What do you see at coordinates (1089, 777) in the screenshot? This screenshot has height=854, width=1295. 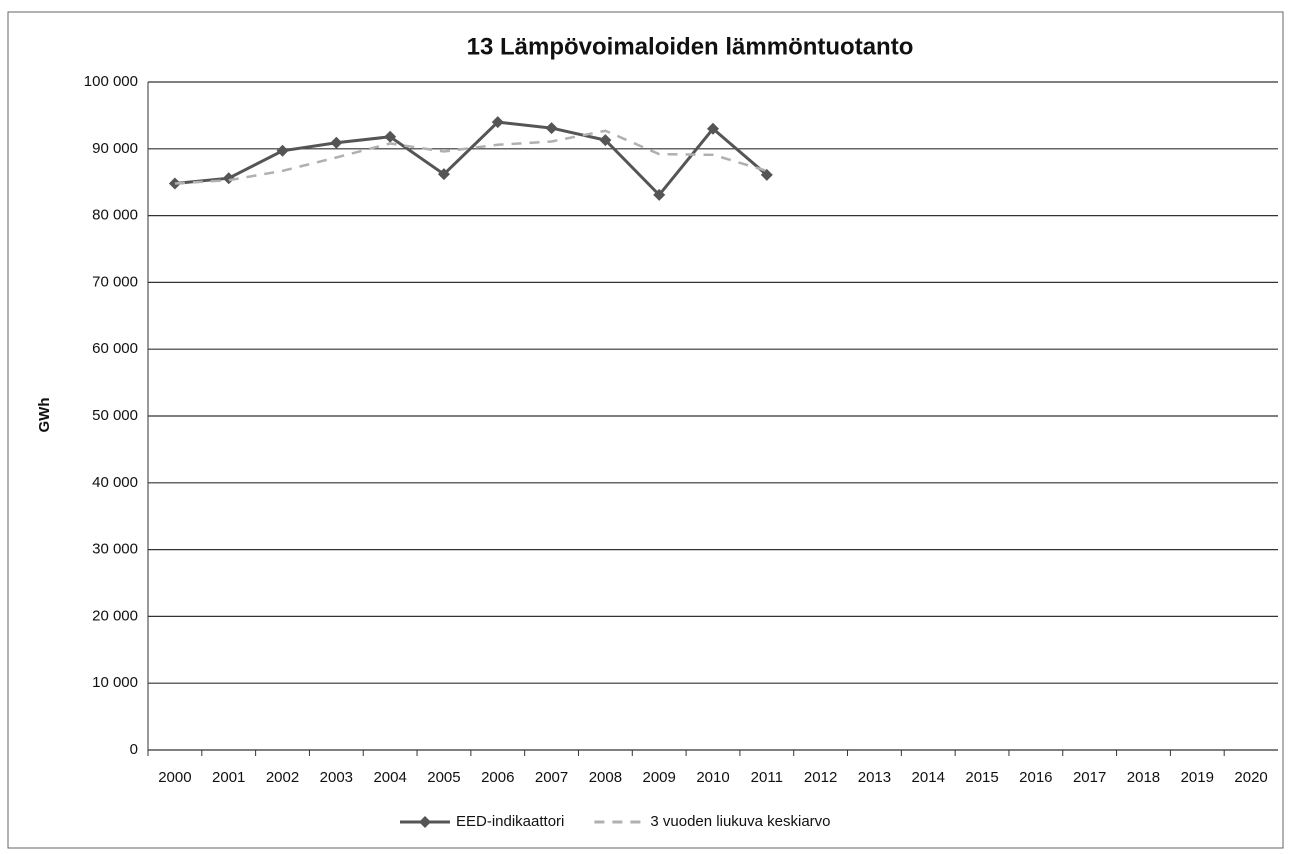 I see `x-tick-label: 2017` at bounding box center [1089, 777].